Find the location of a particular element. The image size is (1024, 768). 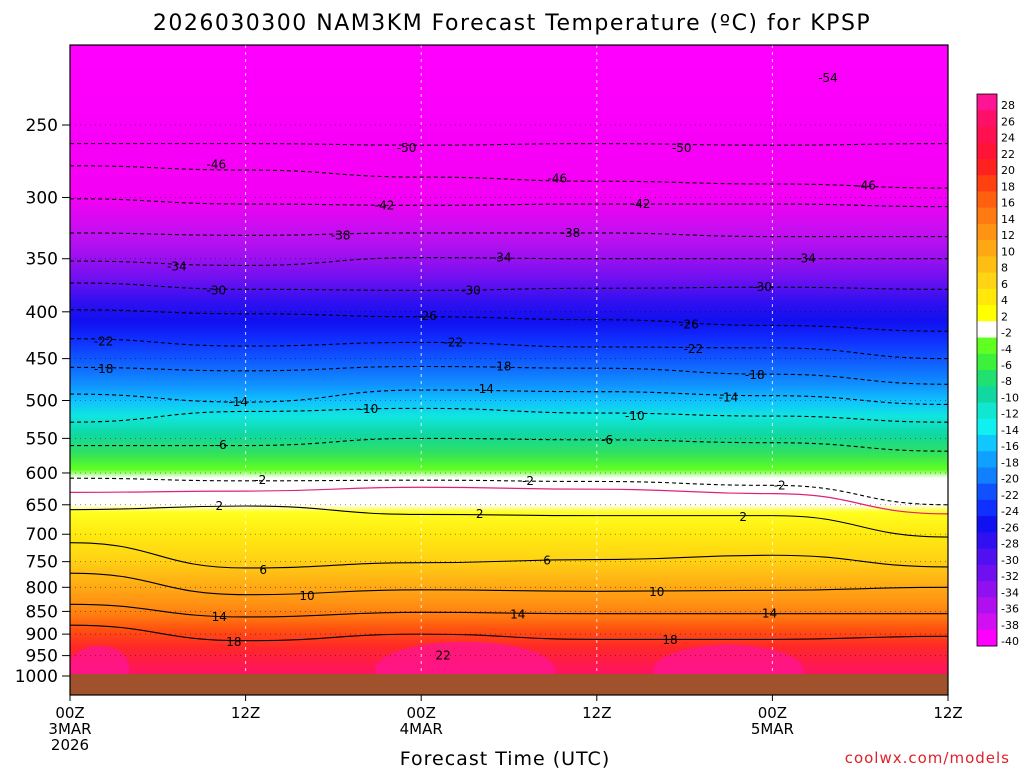

y-tick-label: 300 is located at coordinates (42, 198).